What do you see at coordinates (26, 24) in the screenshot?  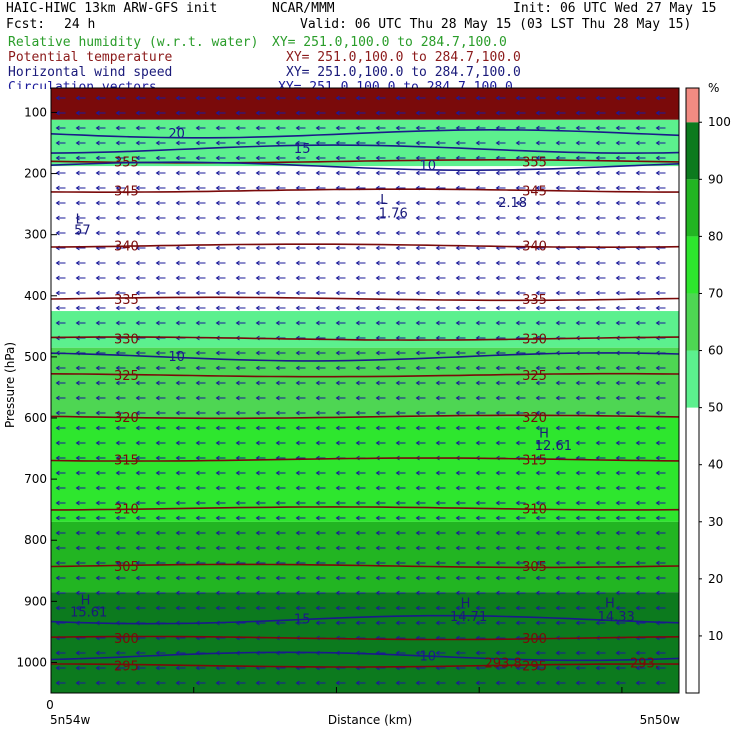 I see `forecast-label: Fcst:` at bounding box center [26, 24].